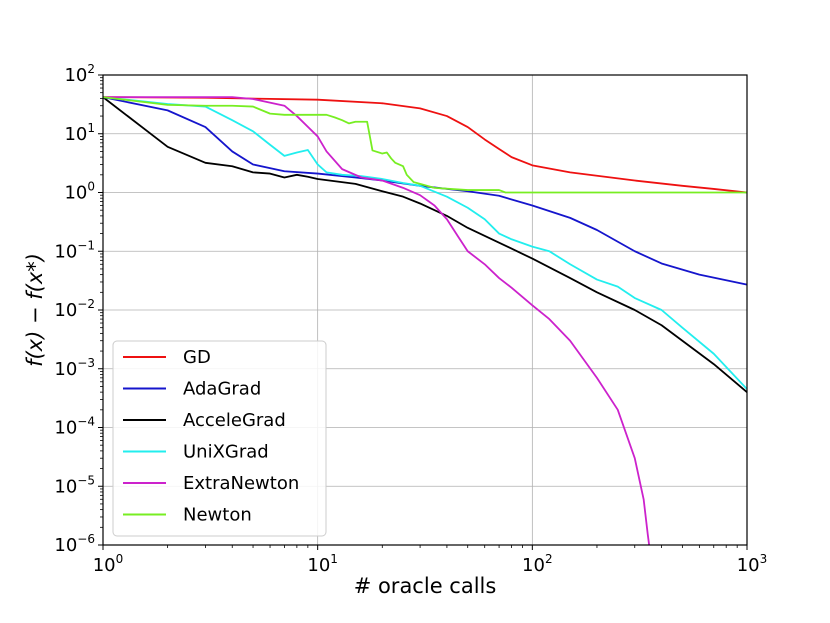 This screenshot has width=830, height=623. I want to click on y-tick-label: 10⁻³, so click(74, 368).